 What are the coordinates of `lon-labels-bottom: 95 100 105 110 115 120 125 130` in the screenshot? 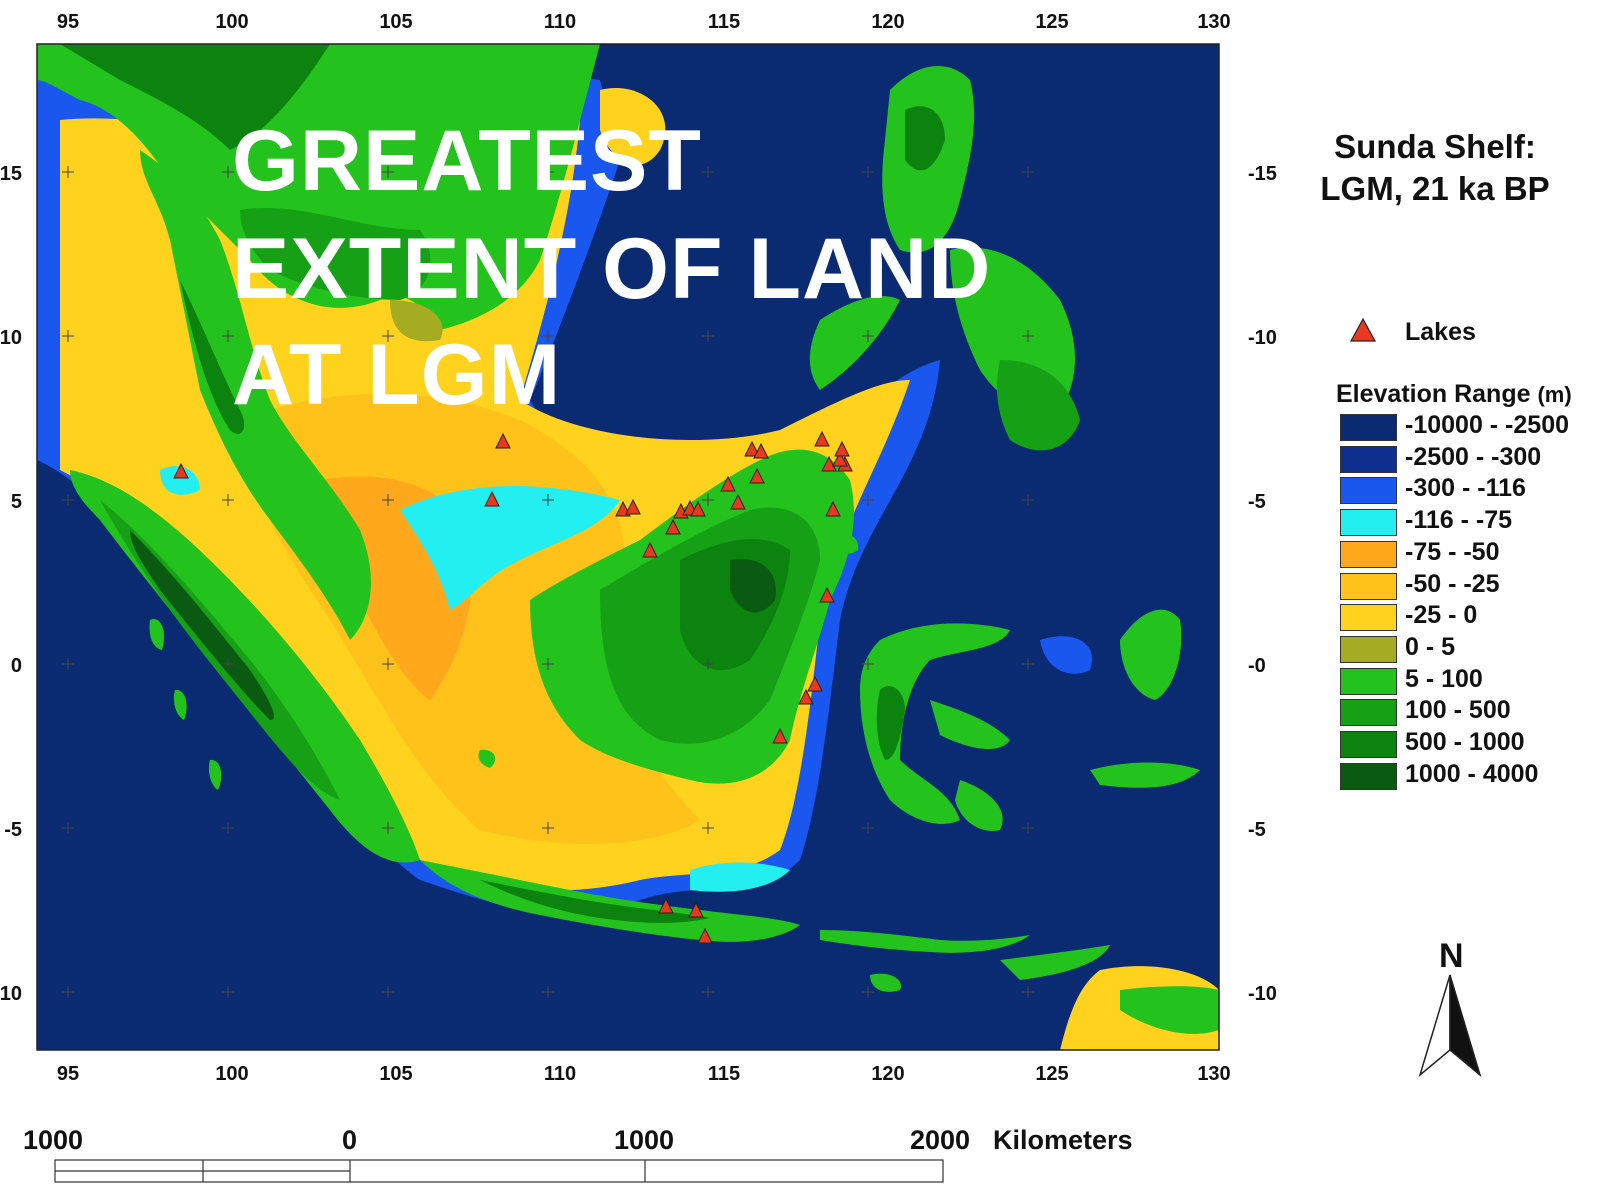 It's located at (644, 1074).